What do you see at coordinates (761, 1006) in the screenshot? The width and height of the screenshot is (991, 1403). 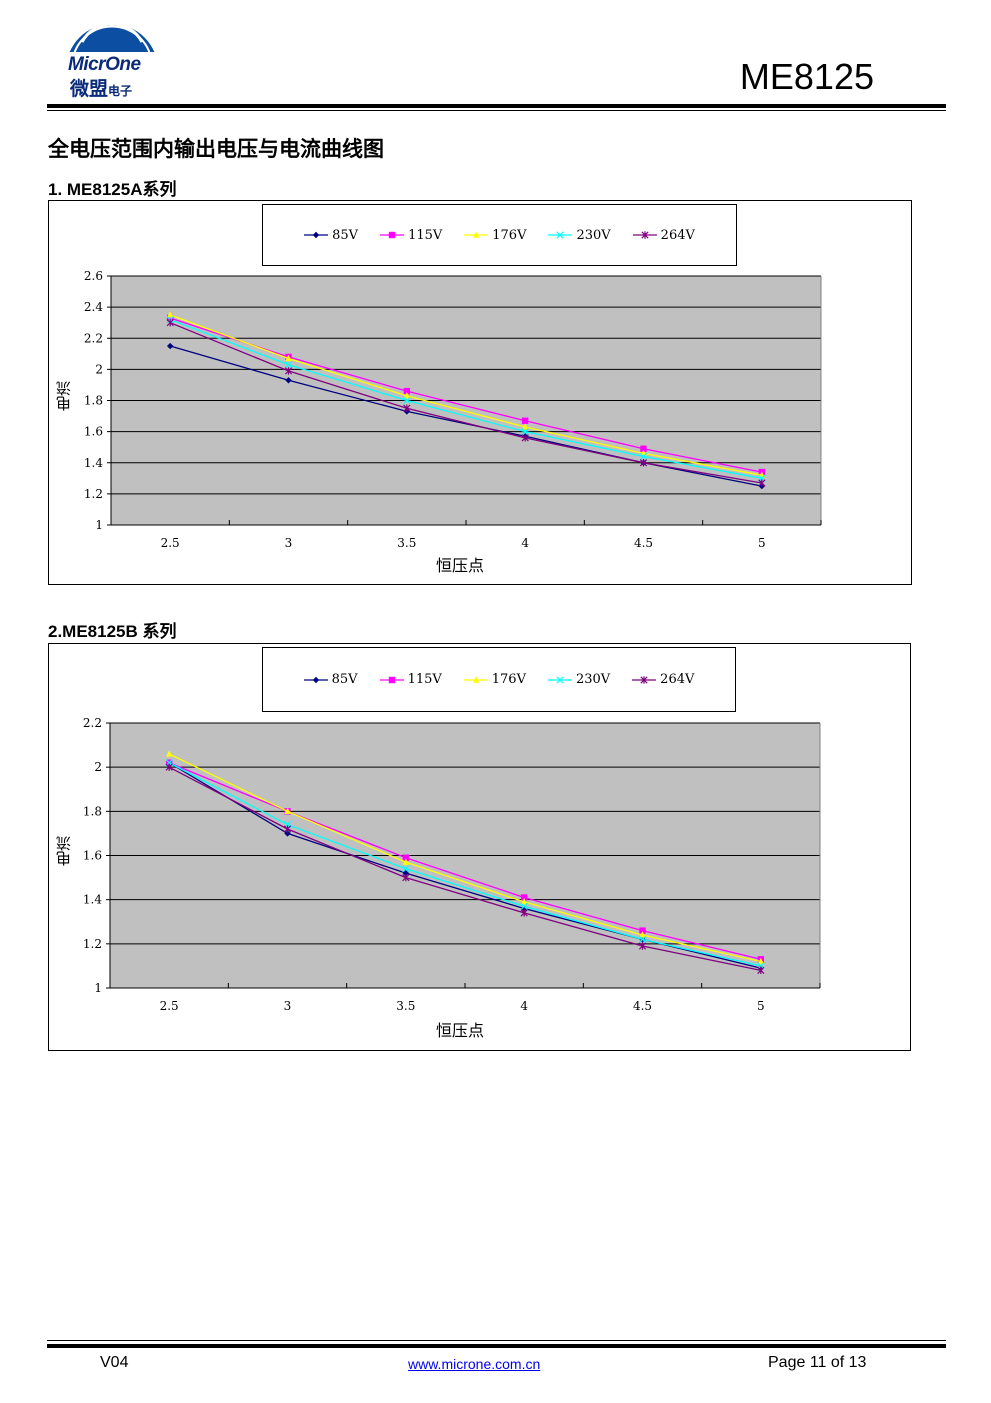 I see `x-tick-label: 5` at bounding box center [761, 1006].